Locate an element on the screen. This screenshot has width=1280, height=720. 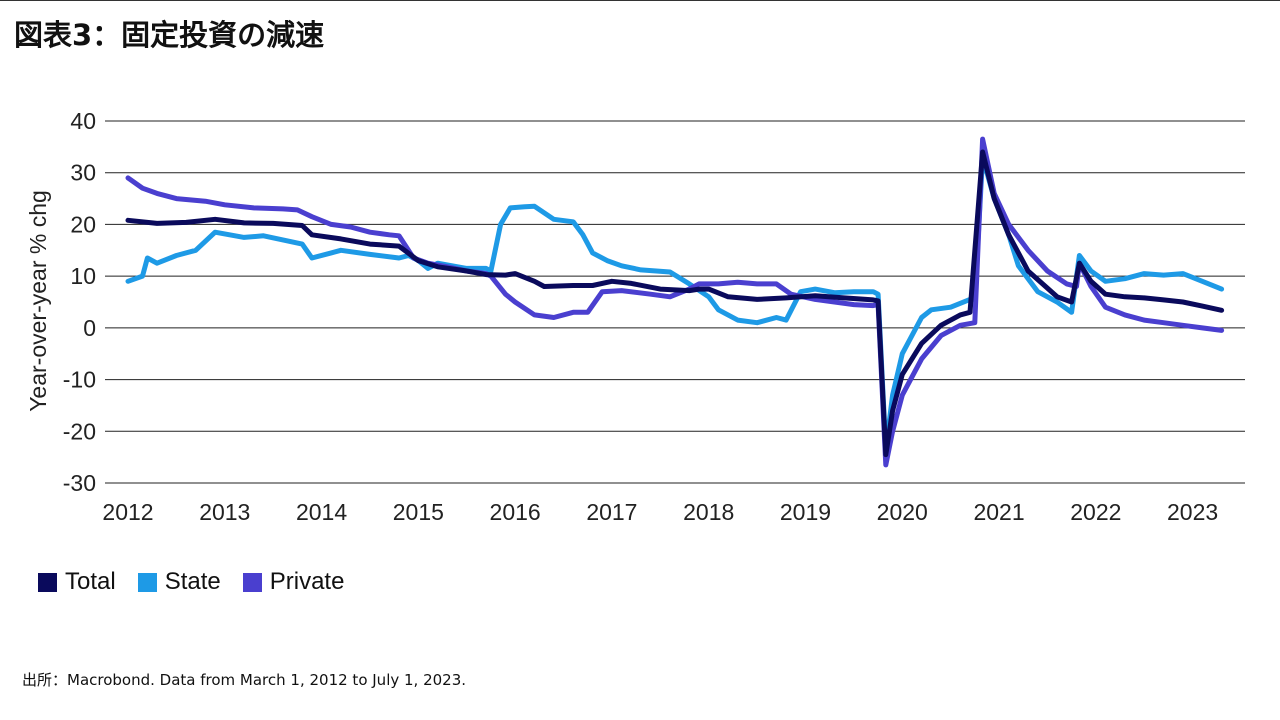
x-tick-label: 2017 is located at coordinates (611, 512).